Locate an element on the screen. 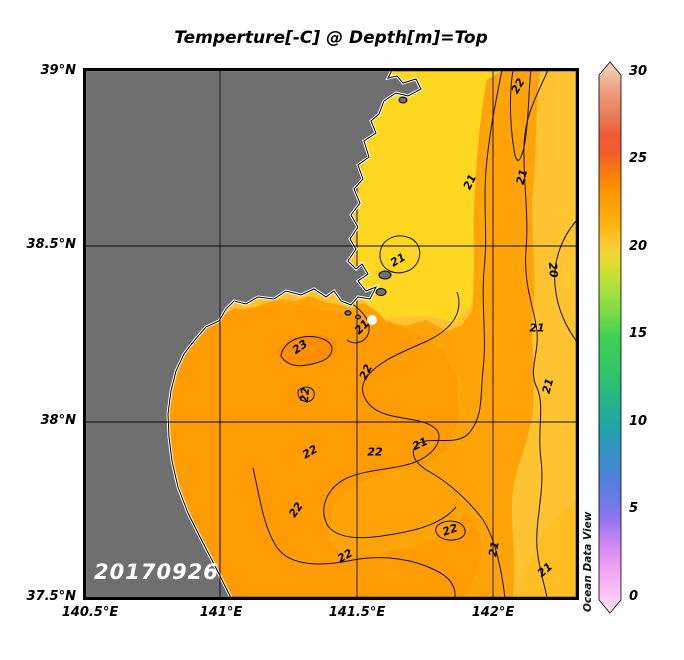  x-tick-141.5E: 141.5°E is located at coordinates (357, 612).